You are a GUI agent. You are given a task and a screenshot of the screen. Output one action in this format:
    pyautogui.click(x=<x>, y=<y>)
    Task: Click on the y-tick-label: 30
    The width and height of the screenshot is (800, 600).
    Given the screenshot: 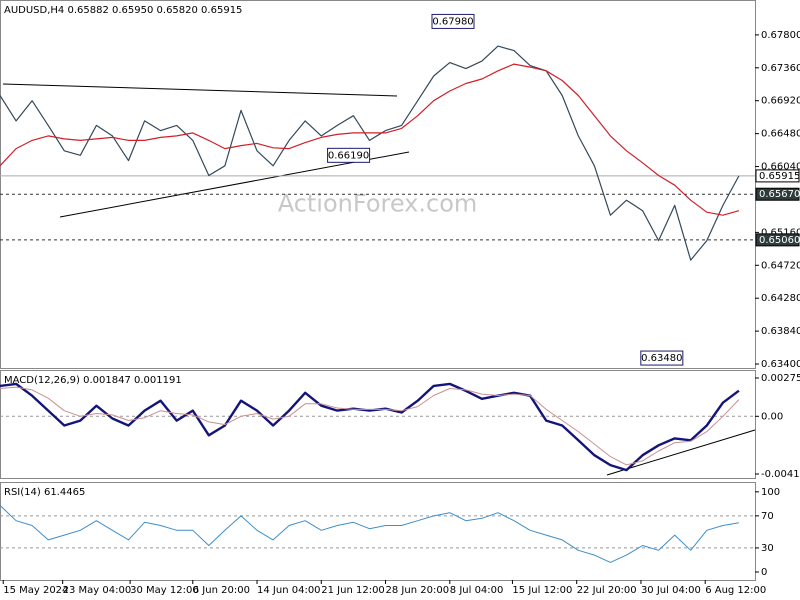 What is the action you would take?
    pyautogui.click(x=767, y=548)
    